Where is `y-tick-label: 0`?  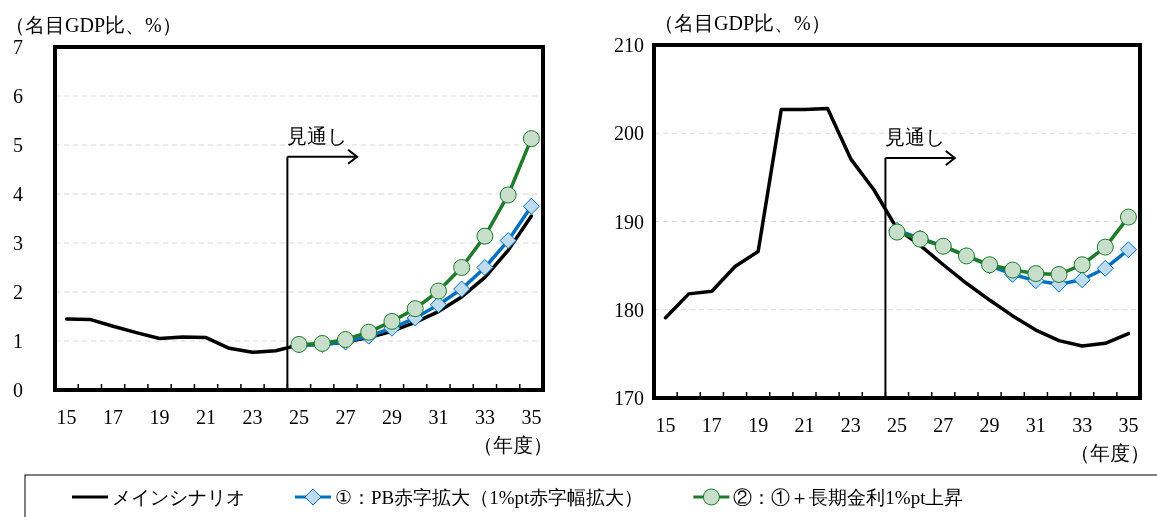
y-tick-label: 0 is located at coordinates (18, 390).